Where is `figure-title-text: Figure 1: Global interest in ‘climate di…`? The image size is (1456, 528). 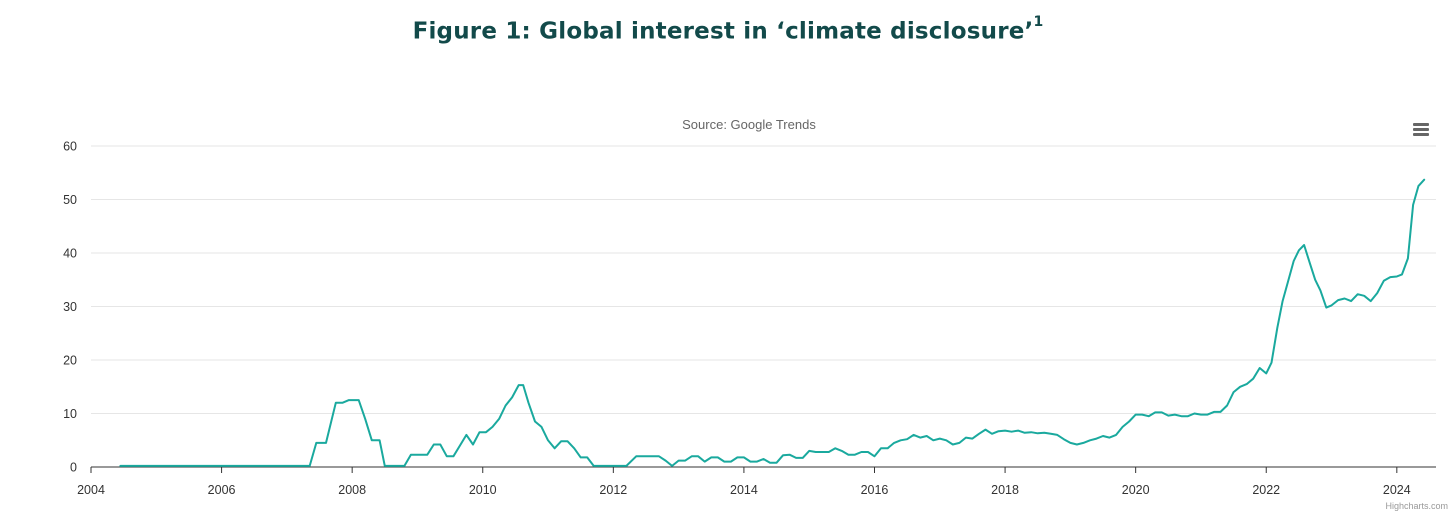 figure-title-text: Figure 1: Global interest in ‘climate di… is located at coordinates (723, 31).